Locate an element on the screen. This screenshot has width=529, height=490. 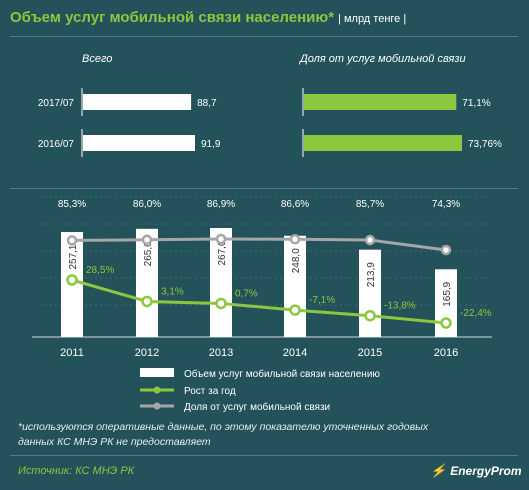
growth-value-label: -22,4% is located at coordinates (476, 313).